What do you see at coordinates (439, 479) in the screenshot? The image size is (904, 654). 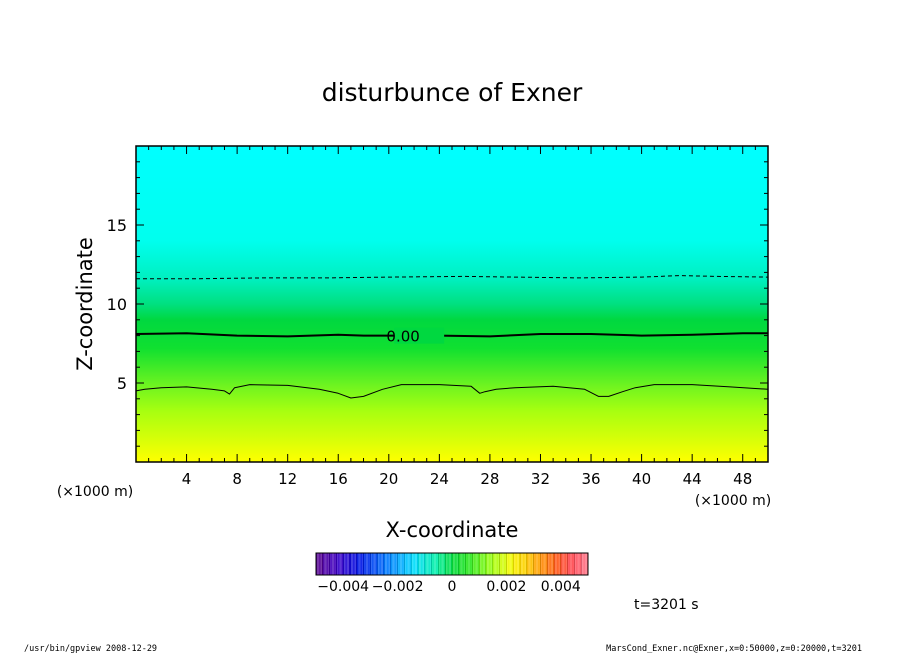 I see `x-tick-label: 24` at bounding box center [439, 479].